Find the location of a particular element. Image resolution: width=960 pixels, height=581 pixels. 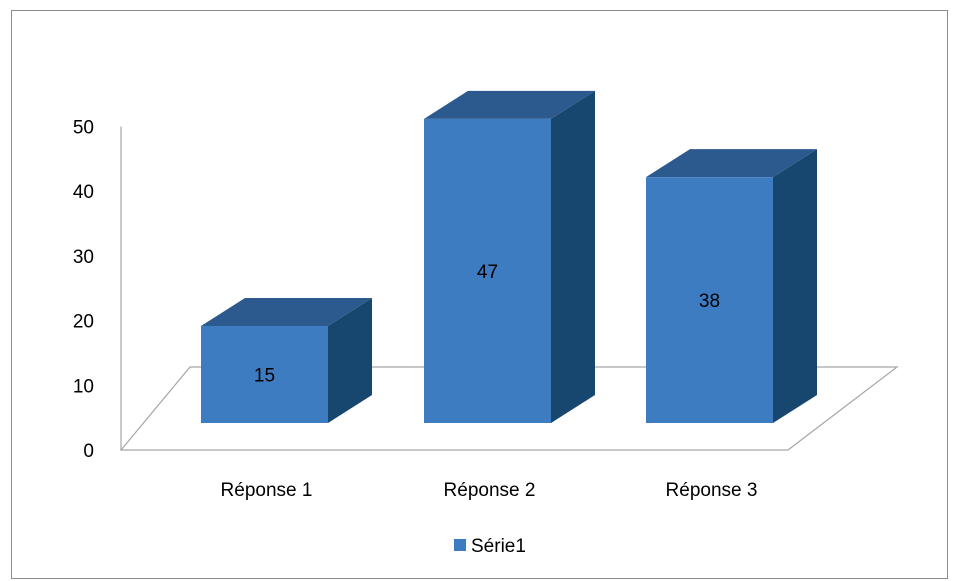

legend: Série1 is located at coordinates (490, 546).